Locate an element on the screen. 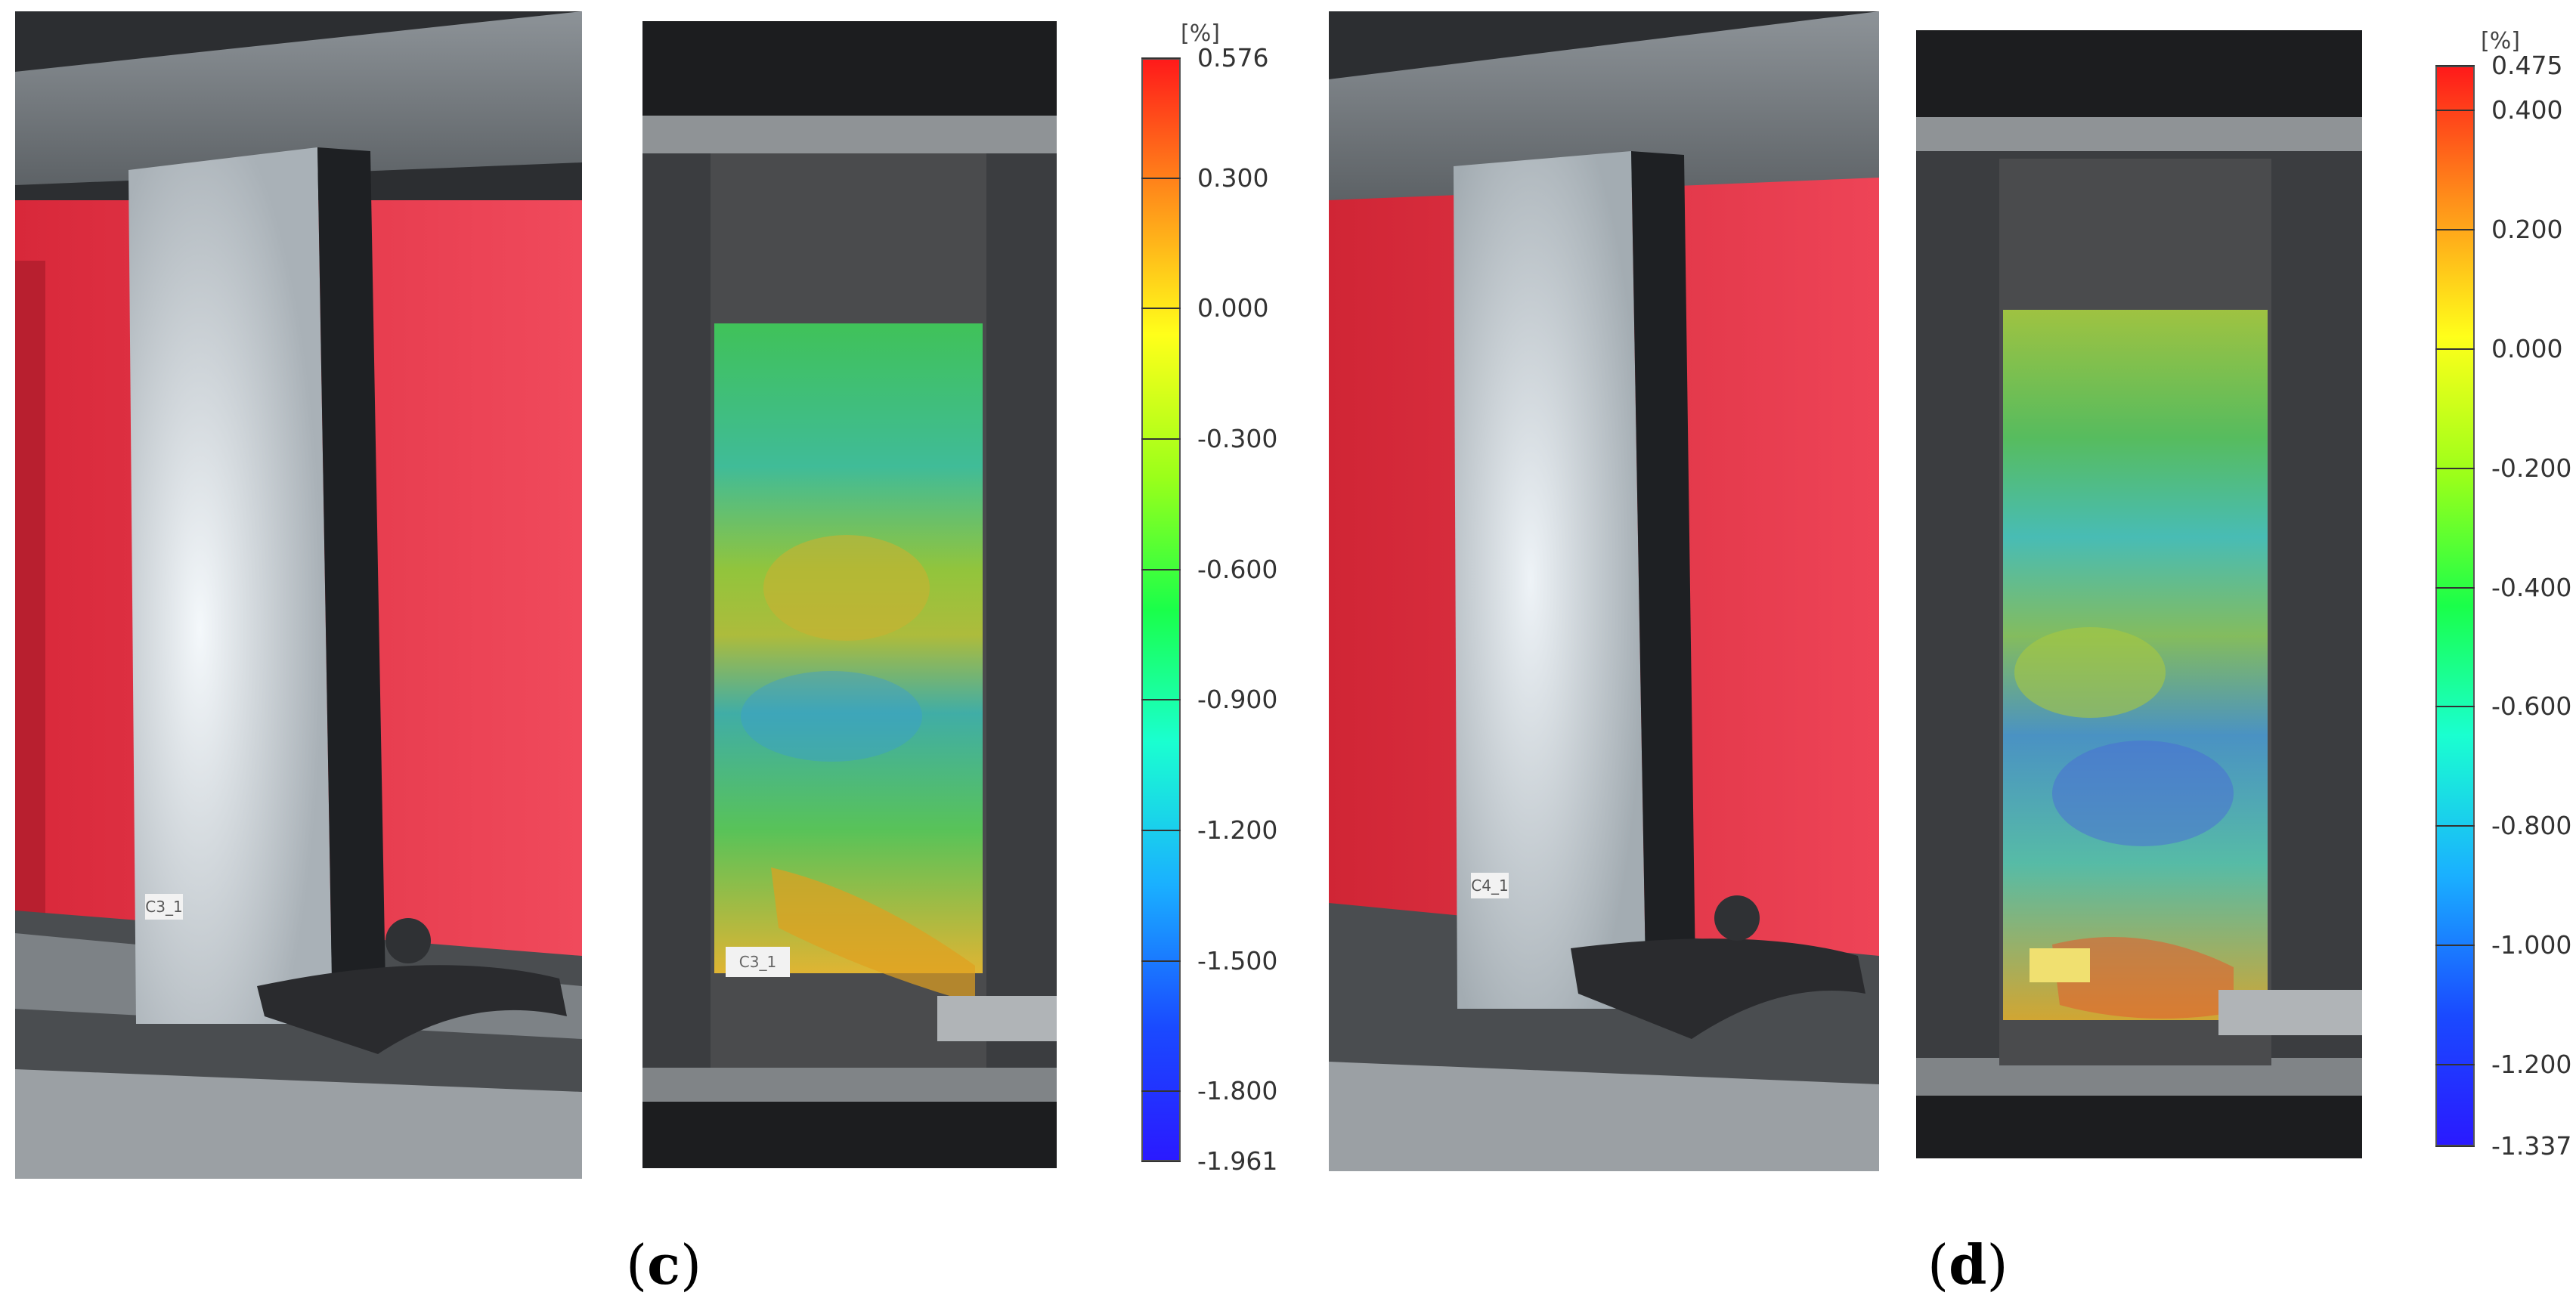 This screenshot has height=1311, width=2576. colorbar-gradient-d is located at coordinates (2455, 606).